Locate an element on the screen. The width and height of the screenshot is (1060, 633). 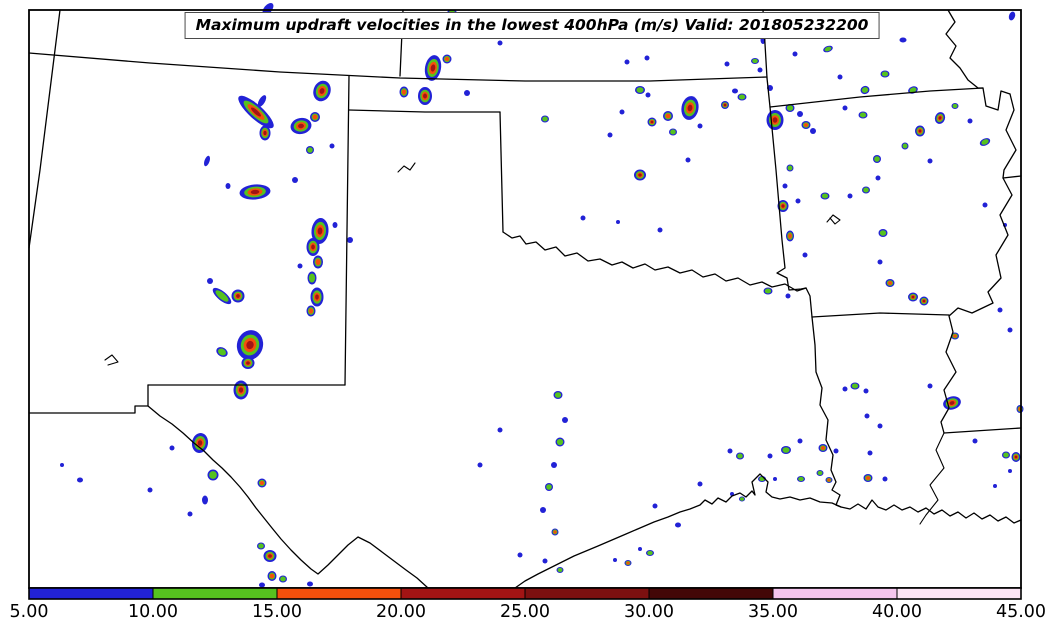
state-border-red-river is located at coordinates (654, 261).